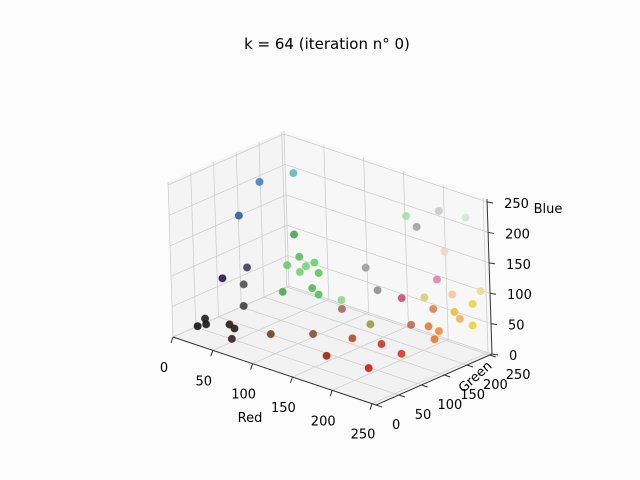 The image size is (640, 480). What do you see at coordinates (283, 408) in the screenshot?
I see `x-tick-label-3: 150` at bounding box center [283, 408].